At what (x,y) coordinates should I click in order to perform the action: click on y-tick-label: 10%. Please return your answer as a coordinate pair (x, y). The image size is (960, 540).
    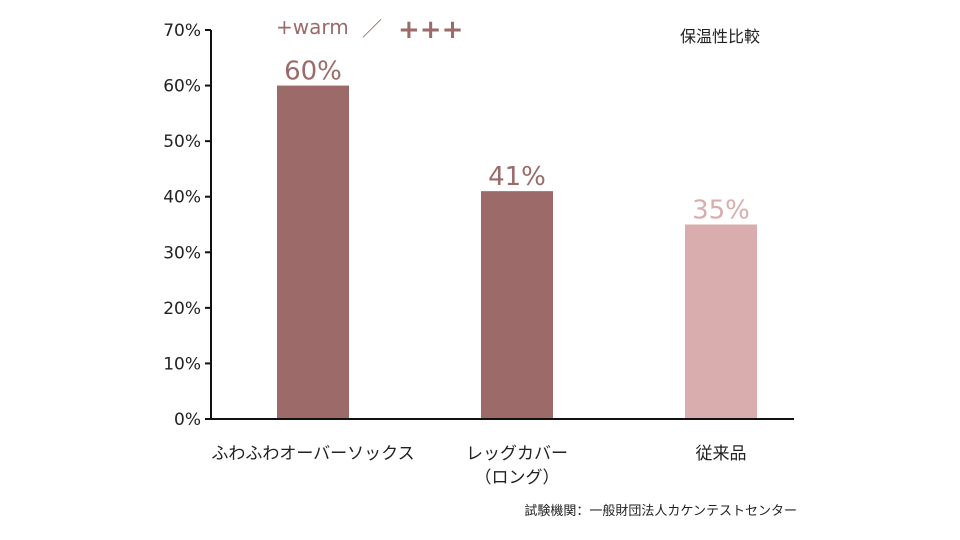
    Looking at the image, I should click on (182, 364).